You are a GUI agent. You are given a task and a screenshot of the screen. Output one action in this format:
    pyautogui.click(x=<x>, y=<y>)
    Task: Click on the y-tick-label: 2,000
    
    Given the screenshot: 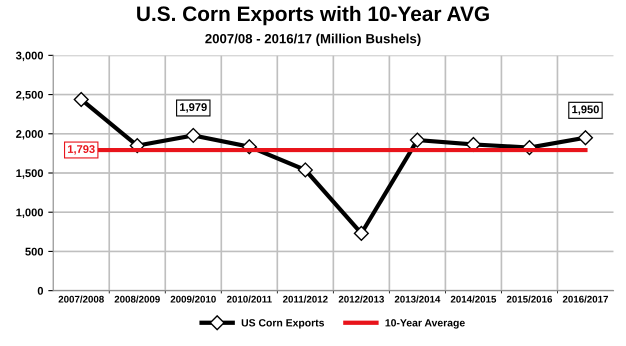 What is the action you would take?
    pyautogui.click(x=30, y=135)
    